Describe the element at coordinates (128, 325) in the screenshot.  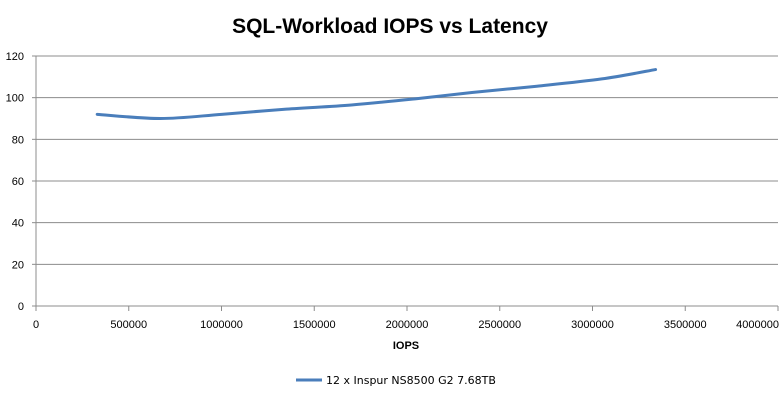
I see `x-tick-label: 500000` at that location.